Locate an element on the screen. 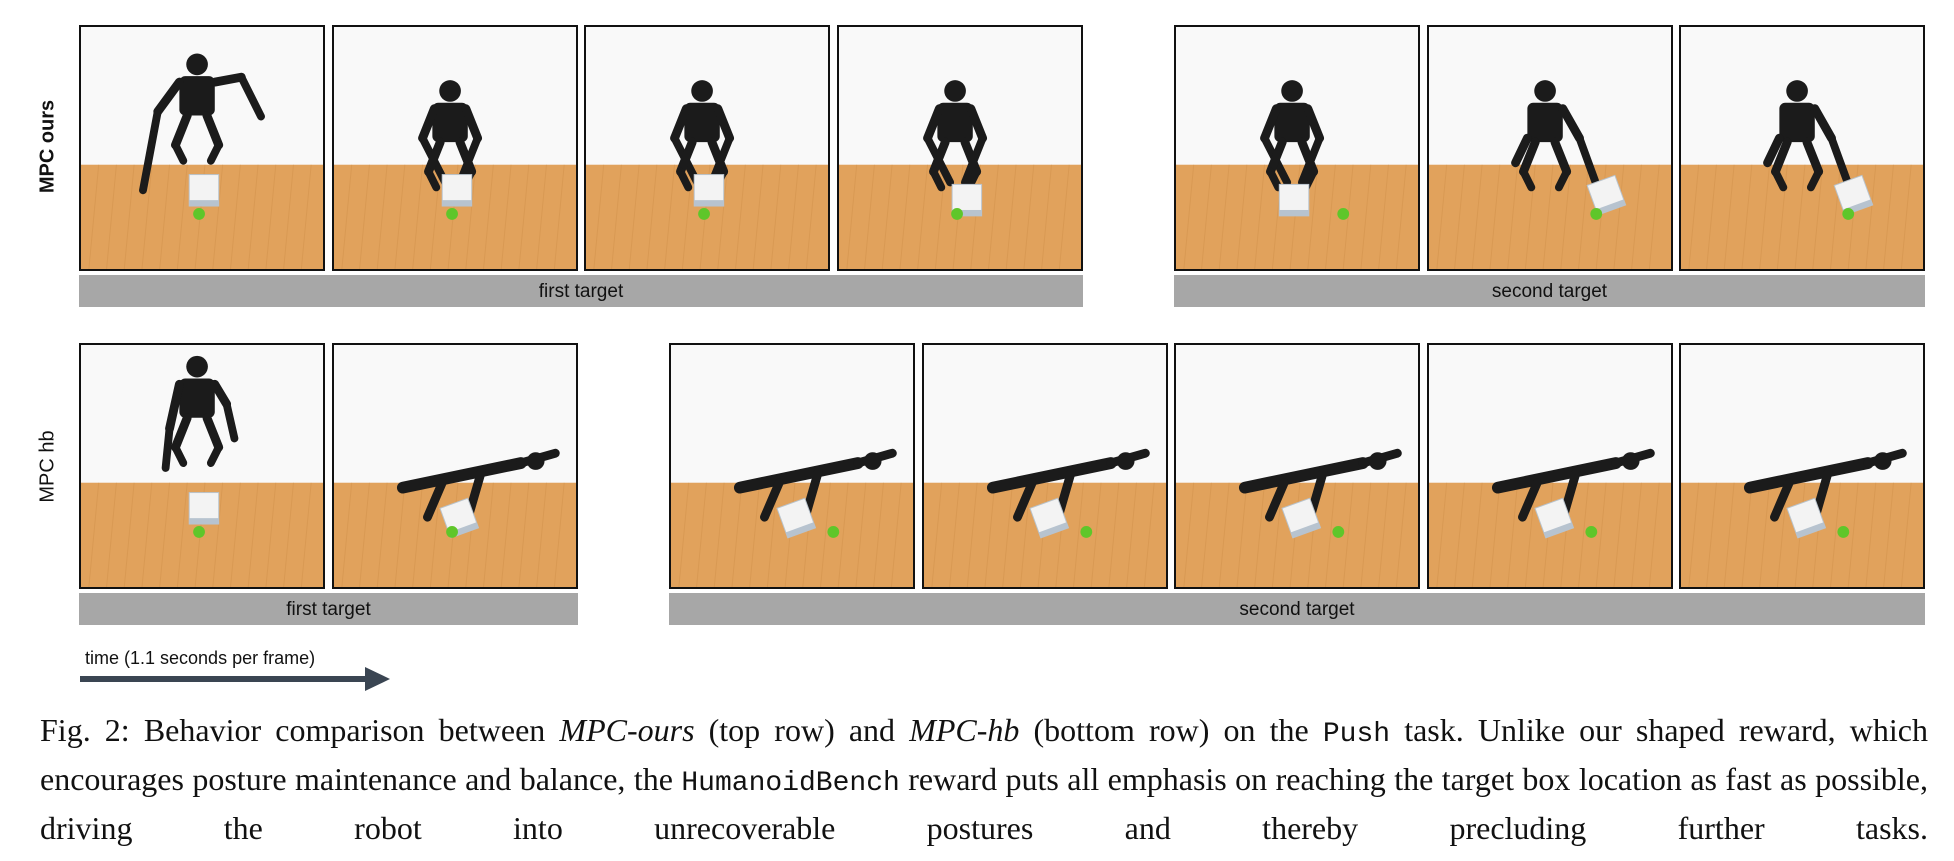 The image size is (1954, 861). row-label-mpc-ours: MPC ours is located at coordinates (47, 146).